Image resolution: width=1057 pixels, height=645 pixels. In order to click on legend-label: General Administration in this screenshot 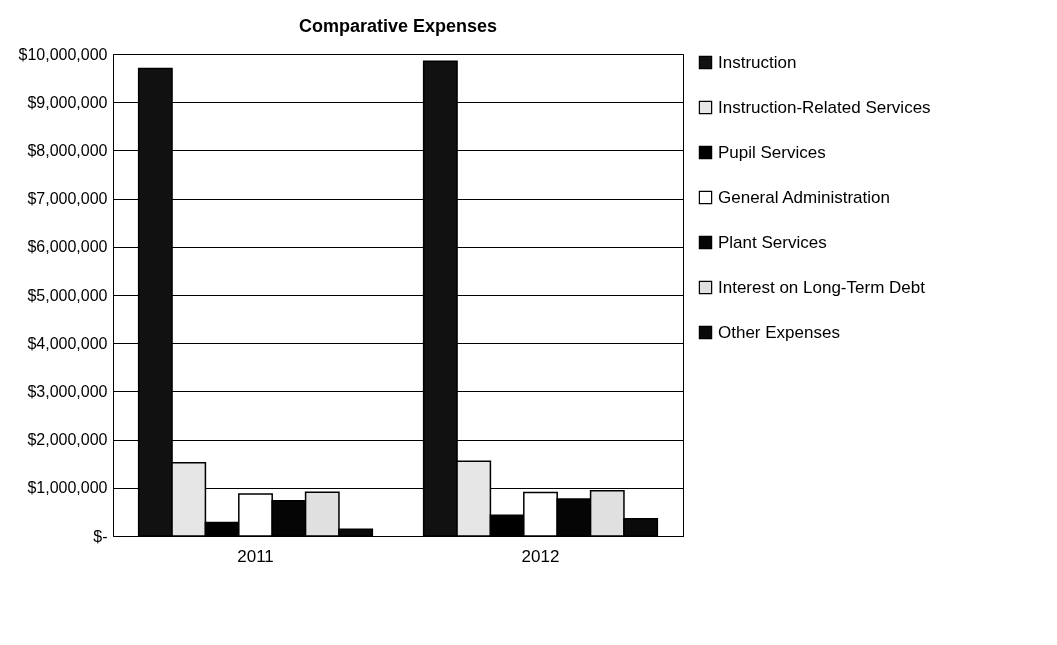, I will do `click(804, 197)`.